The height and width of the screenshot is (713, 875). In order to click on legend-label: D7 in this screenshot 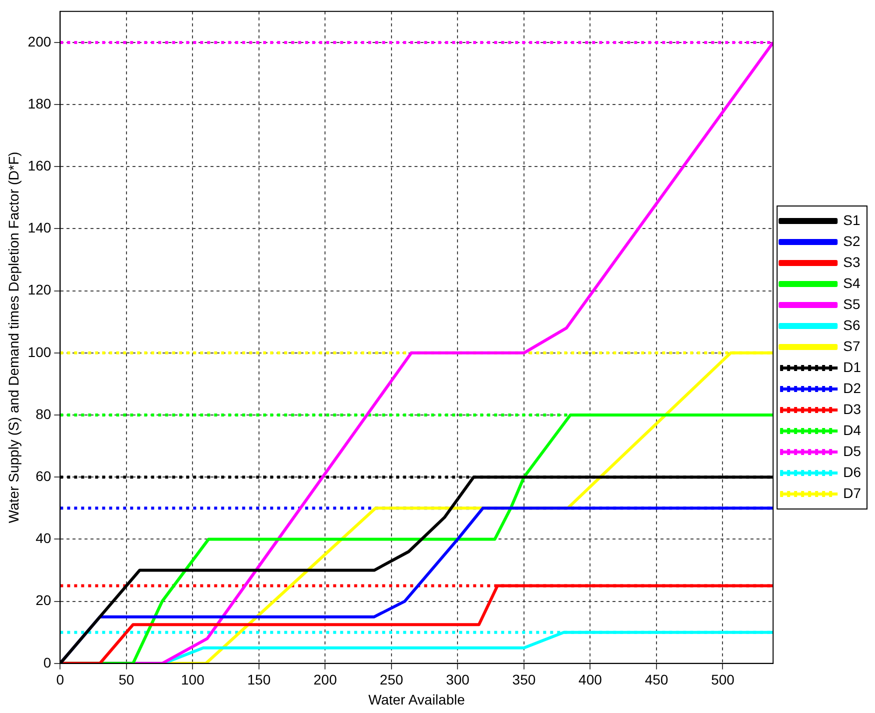, I will do `click(852, 492)`.